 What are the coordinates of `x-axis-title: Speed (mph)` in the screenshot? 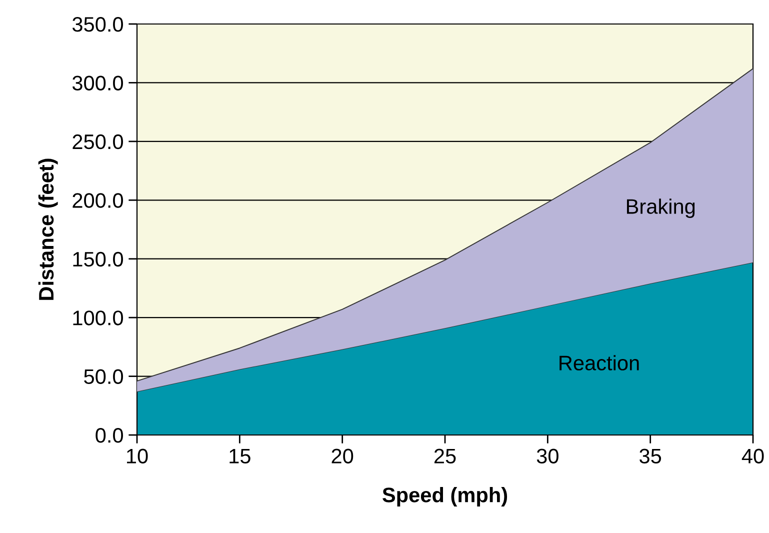 It's located at (445, 496).